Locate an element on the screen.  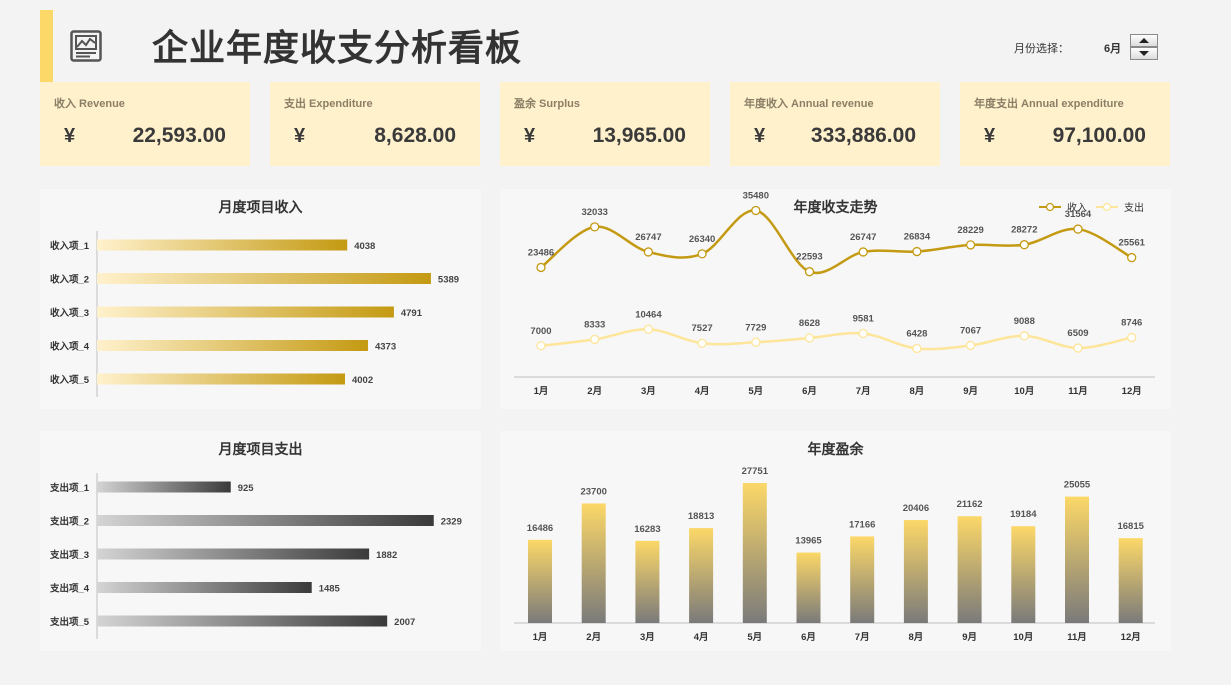
data-label: 10464 is located at coordinates (648, 314).